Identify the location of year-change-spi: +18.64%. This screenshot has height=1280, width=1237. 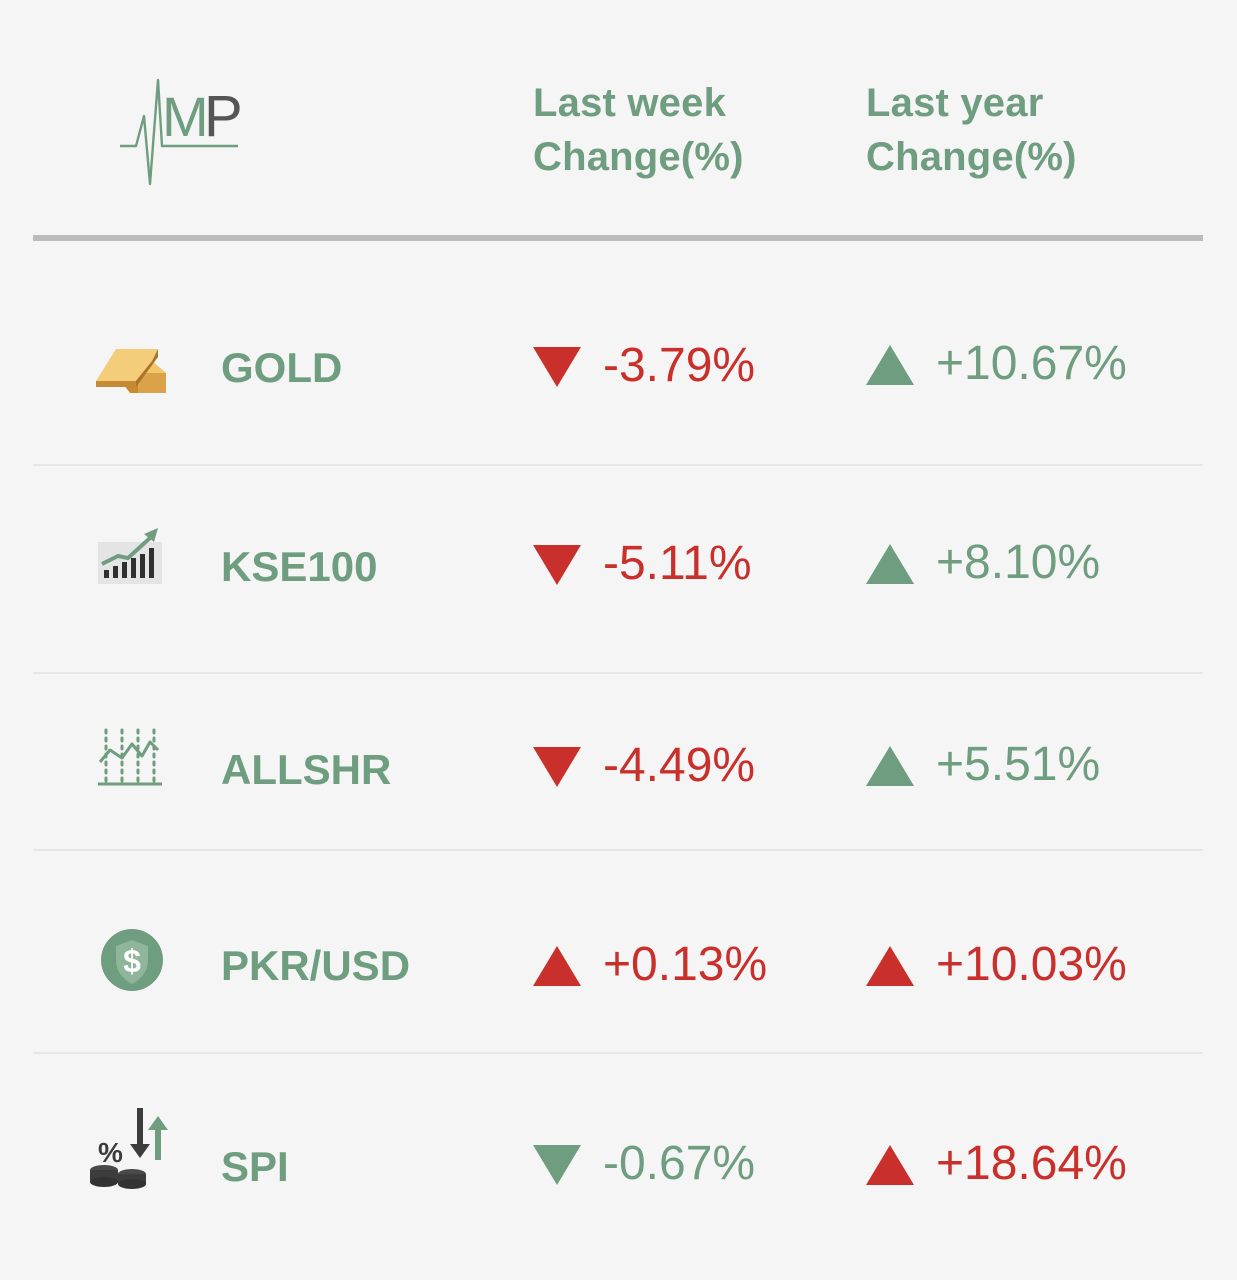
(996, 1164).